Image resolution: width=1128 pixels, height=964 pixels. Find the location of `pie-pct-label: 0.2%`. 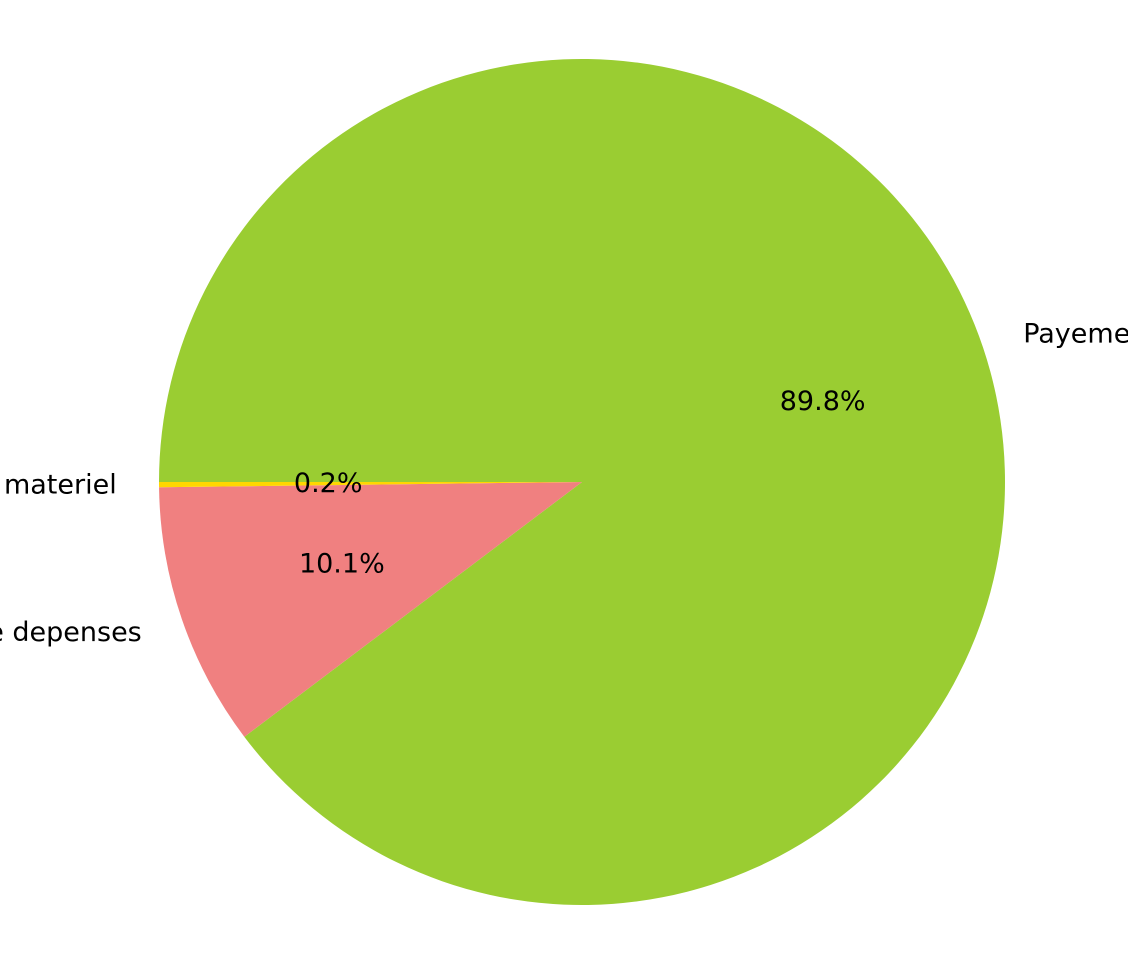

pie-pct-label: 0.2% is located at coordinates (328, 483).